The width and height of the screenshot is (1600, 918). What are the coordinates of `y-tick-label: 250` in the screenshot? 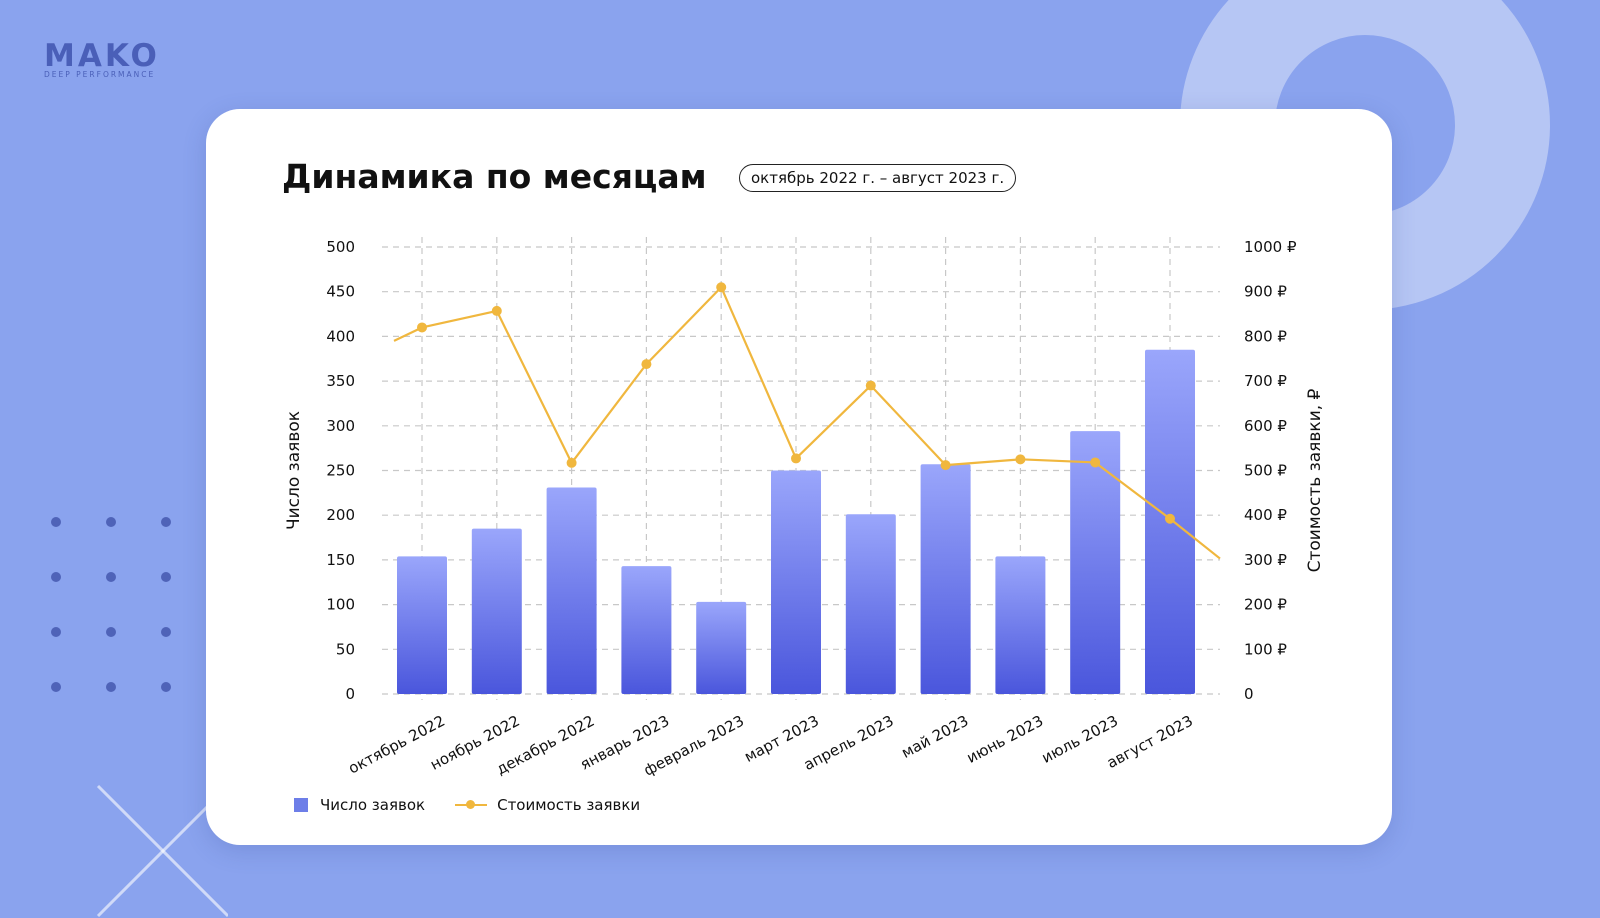 It's located at (340, 471).